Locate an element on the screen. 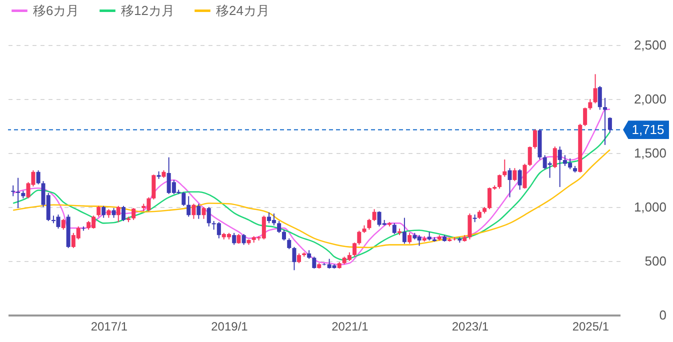  y-tick-label: 2,500 is located at coordinates (650, 45).